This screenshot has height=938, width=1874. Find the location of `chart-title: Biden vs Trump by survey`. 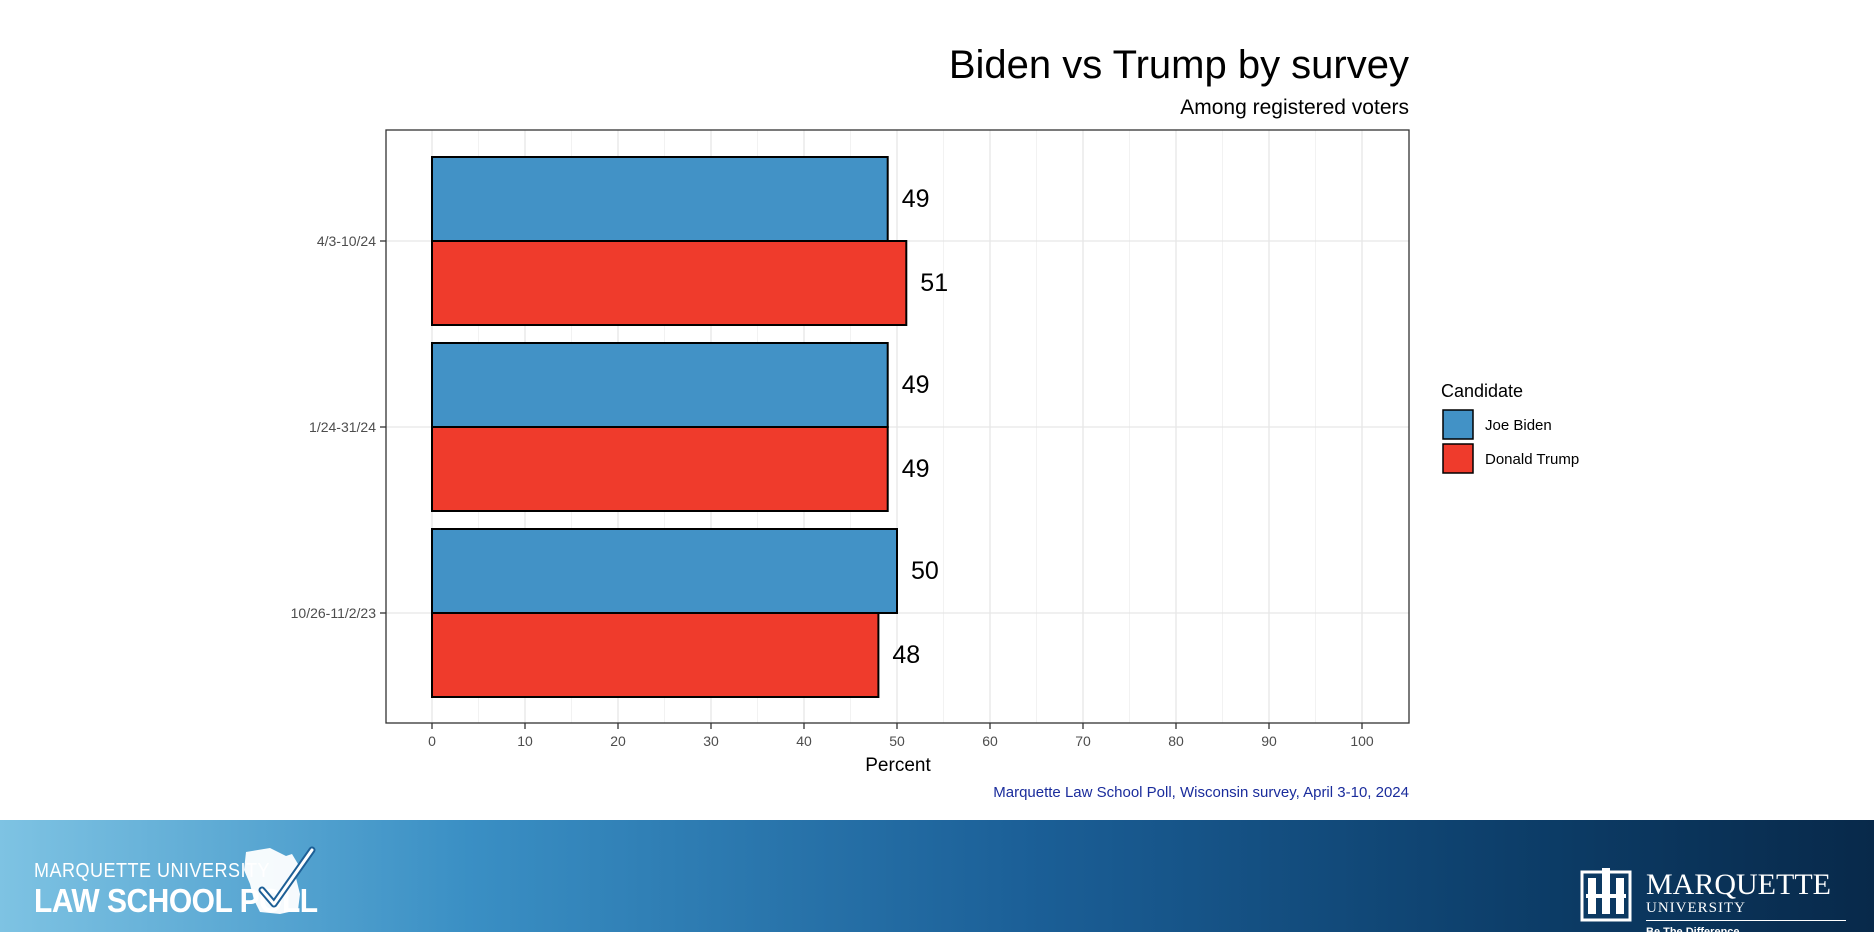

chart-title: Biden vs Trump by survey is located at coordinates (1179, 65).